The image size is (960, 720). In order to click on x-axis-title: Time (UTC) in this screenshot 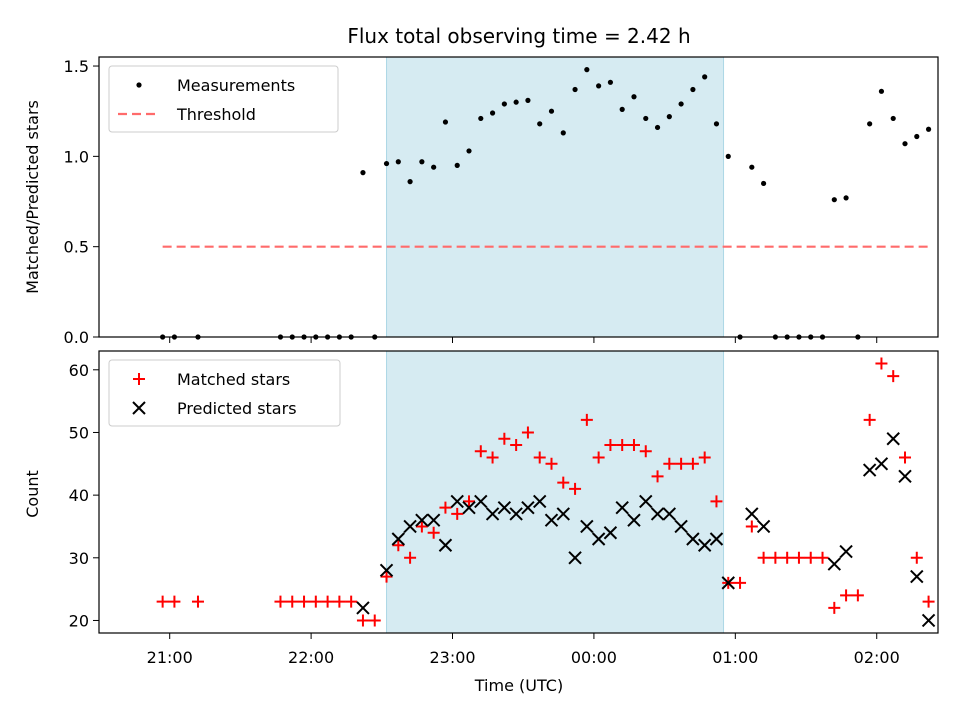, I will do `click(518, 685)`.